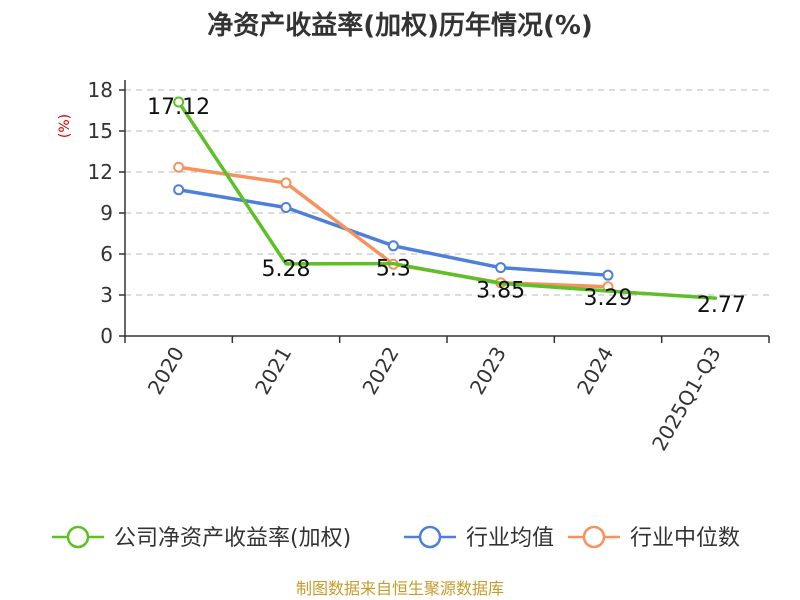  I want to click on y-tick-label-3: 3, so click(106, 295).